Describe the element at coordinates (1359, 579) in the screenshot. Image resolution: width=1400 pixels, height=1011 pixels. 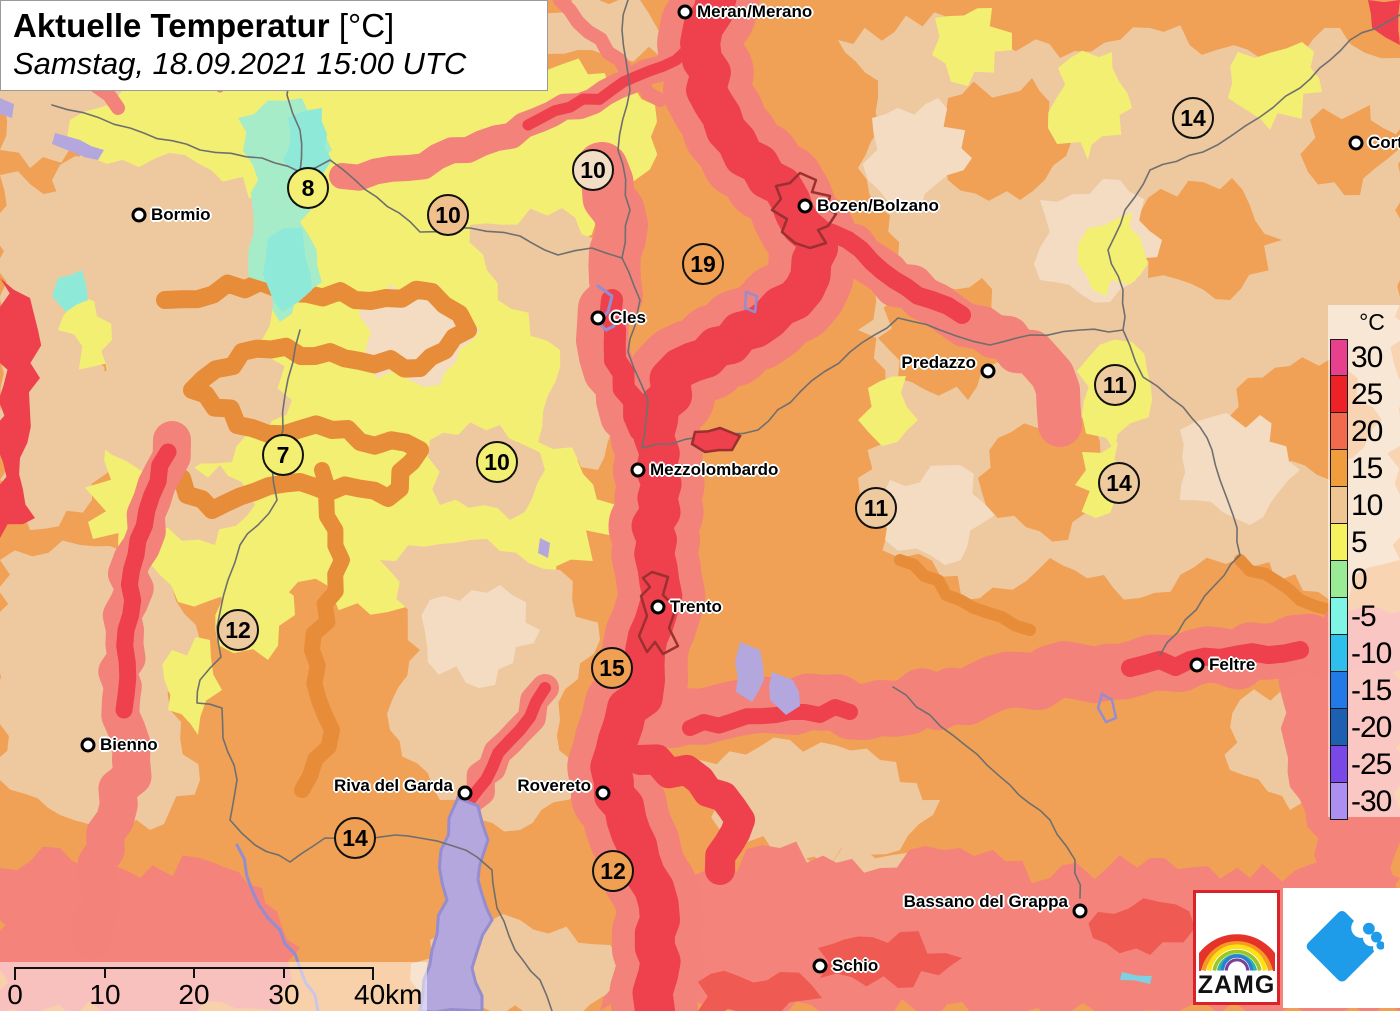
I see `legend-value: 0` at that location.